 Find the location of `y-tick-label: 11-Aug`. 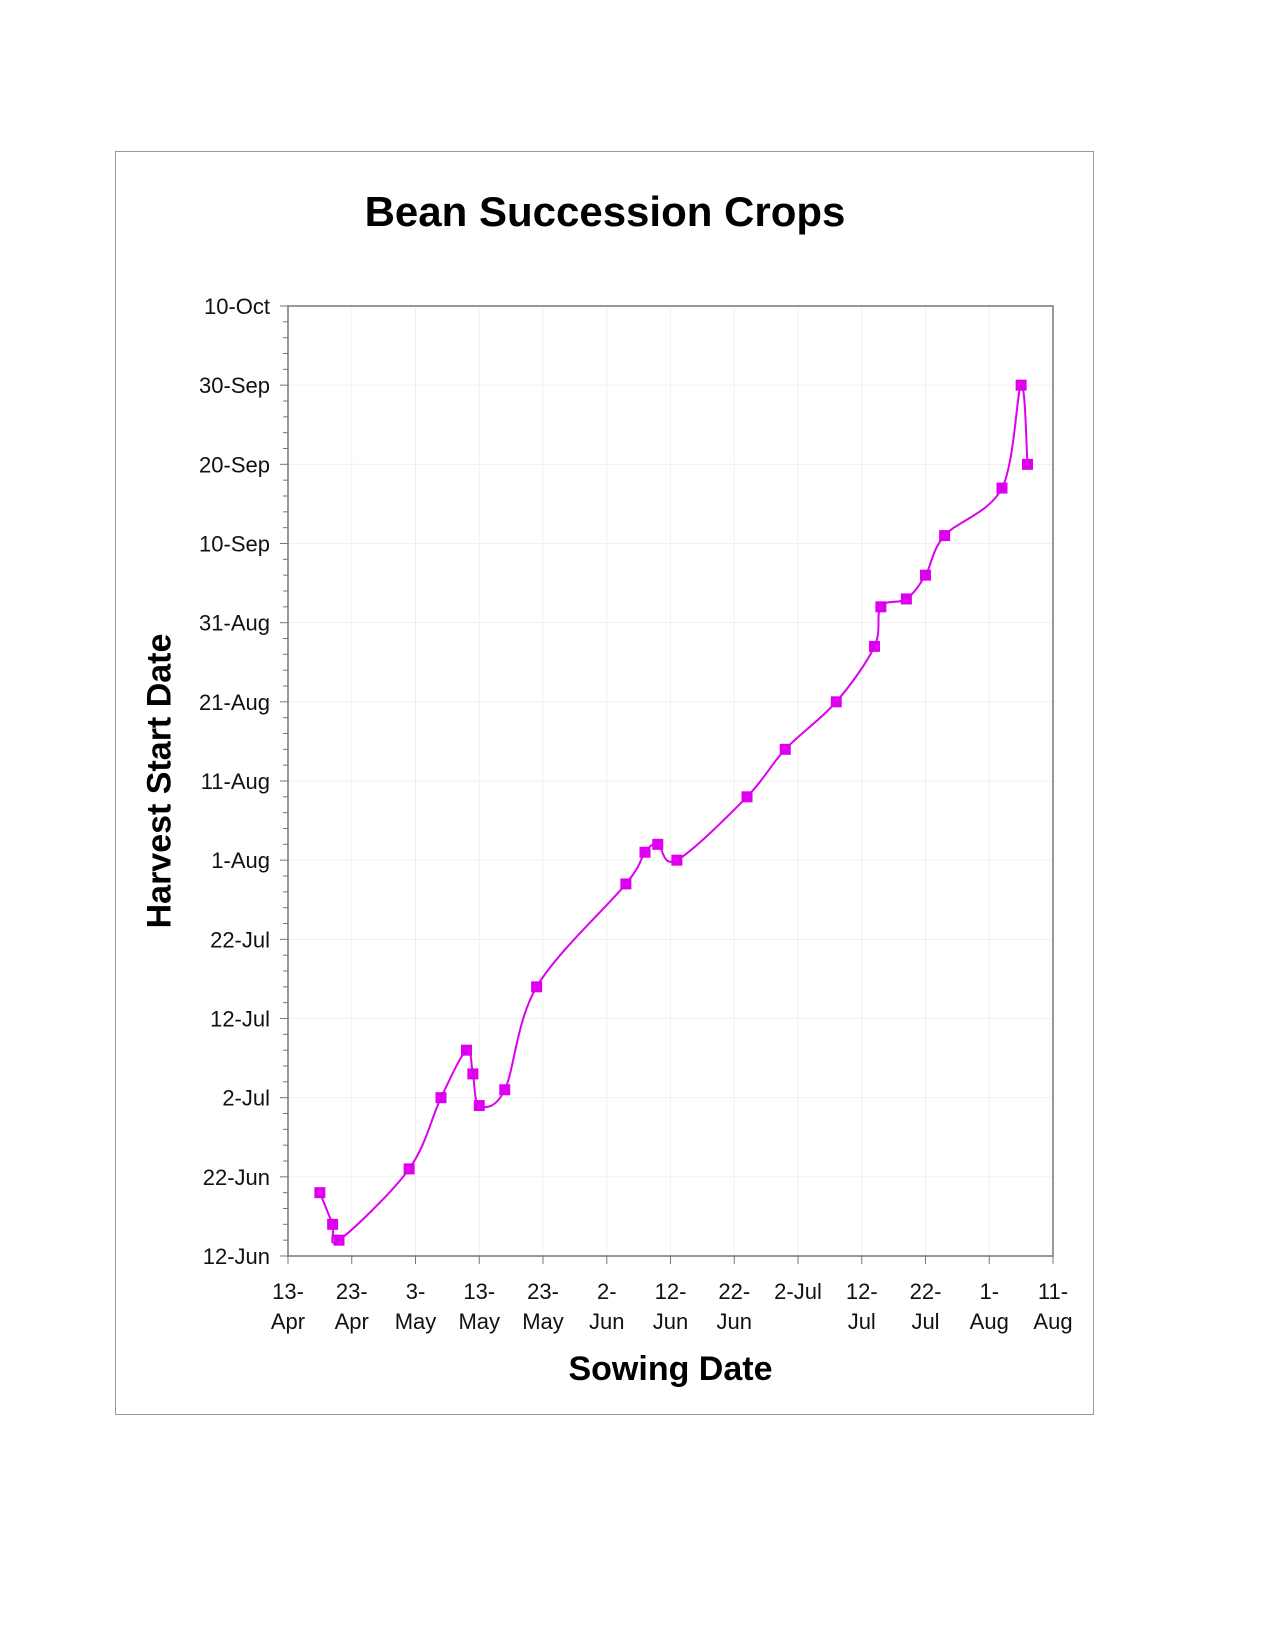

y-tick-label: 11-Aug is located at coordinates (235, 781).